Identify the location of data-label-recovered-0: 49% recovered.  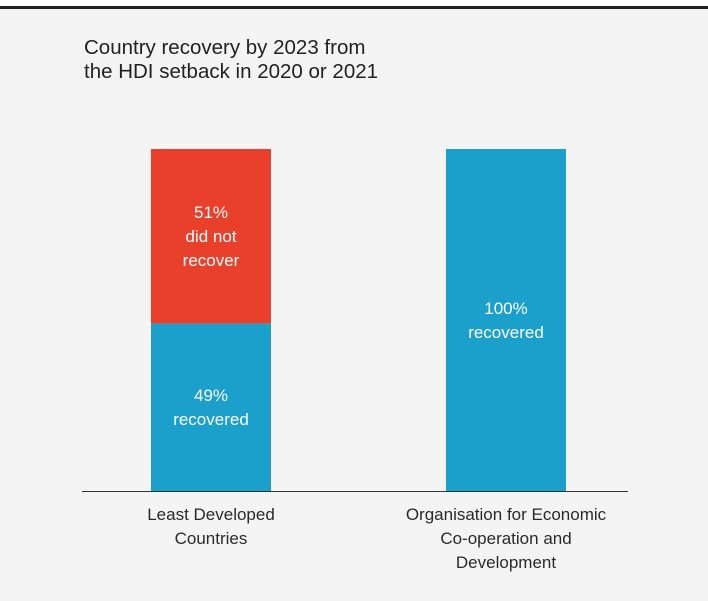
(211, 407).